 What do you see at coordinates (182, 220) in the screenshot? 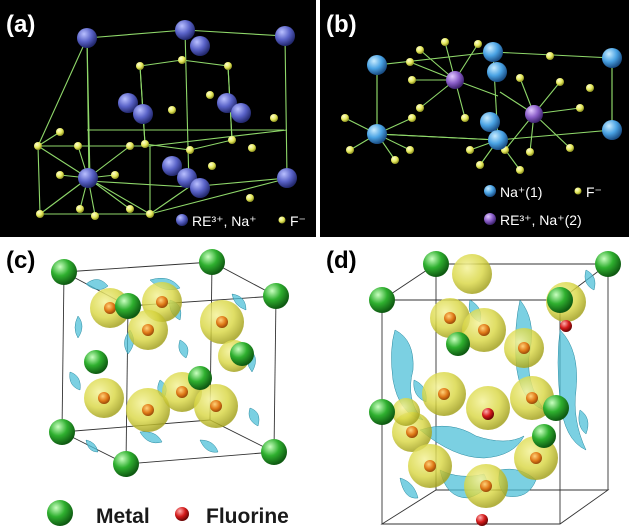
I see `legend-re-na-swatch` at bounding box center [182, 220].